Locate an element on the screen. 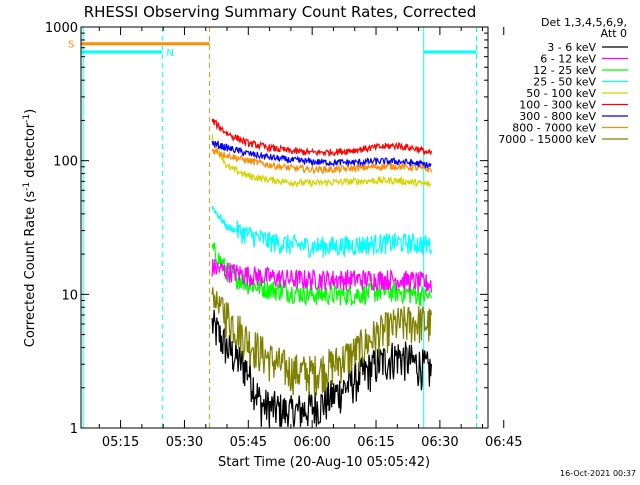  legend-label-8: 7000 - 15000 keV is located at coordinates (547, 139).